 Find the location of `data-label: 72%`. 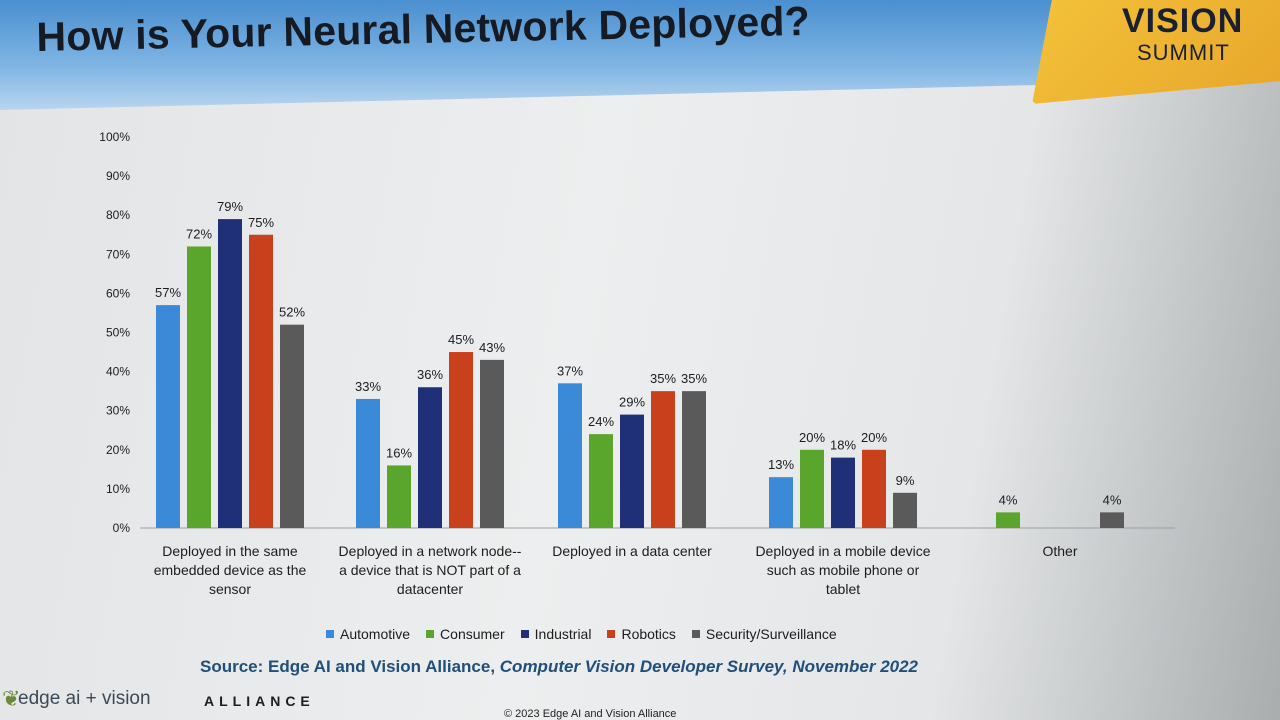

data-label: 72% is located at coordinates (199, 233).